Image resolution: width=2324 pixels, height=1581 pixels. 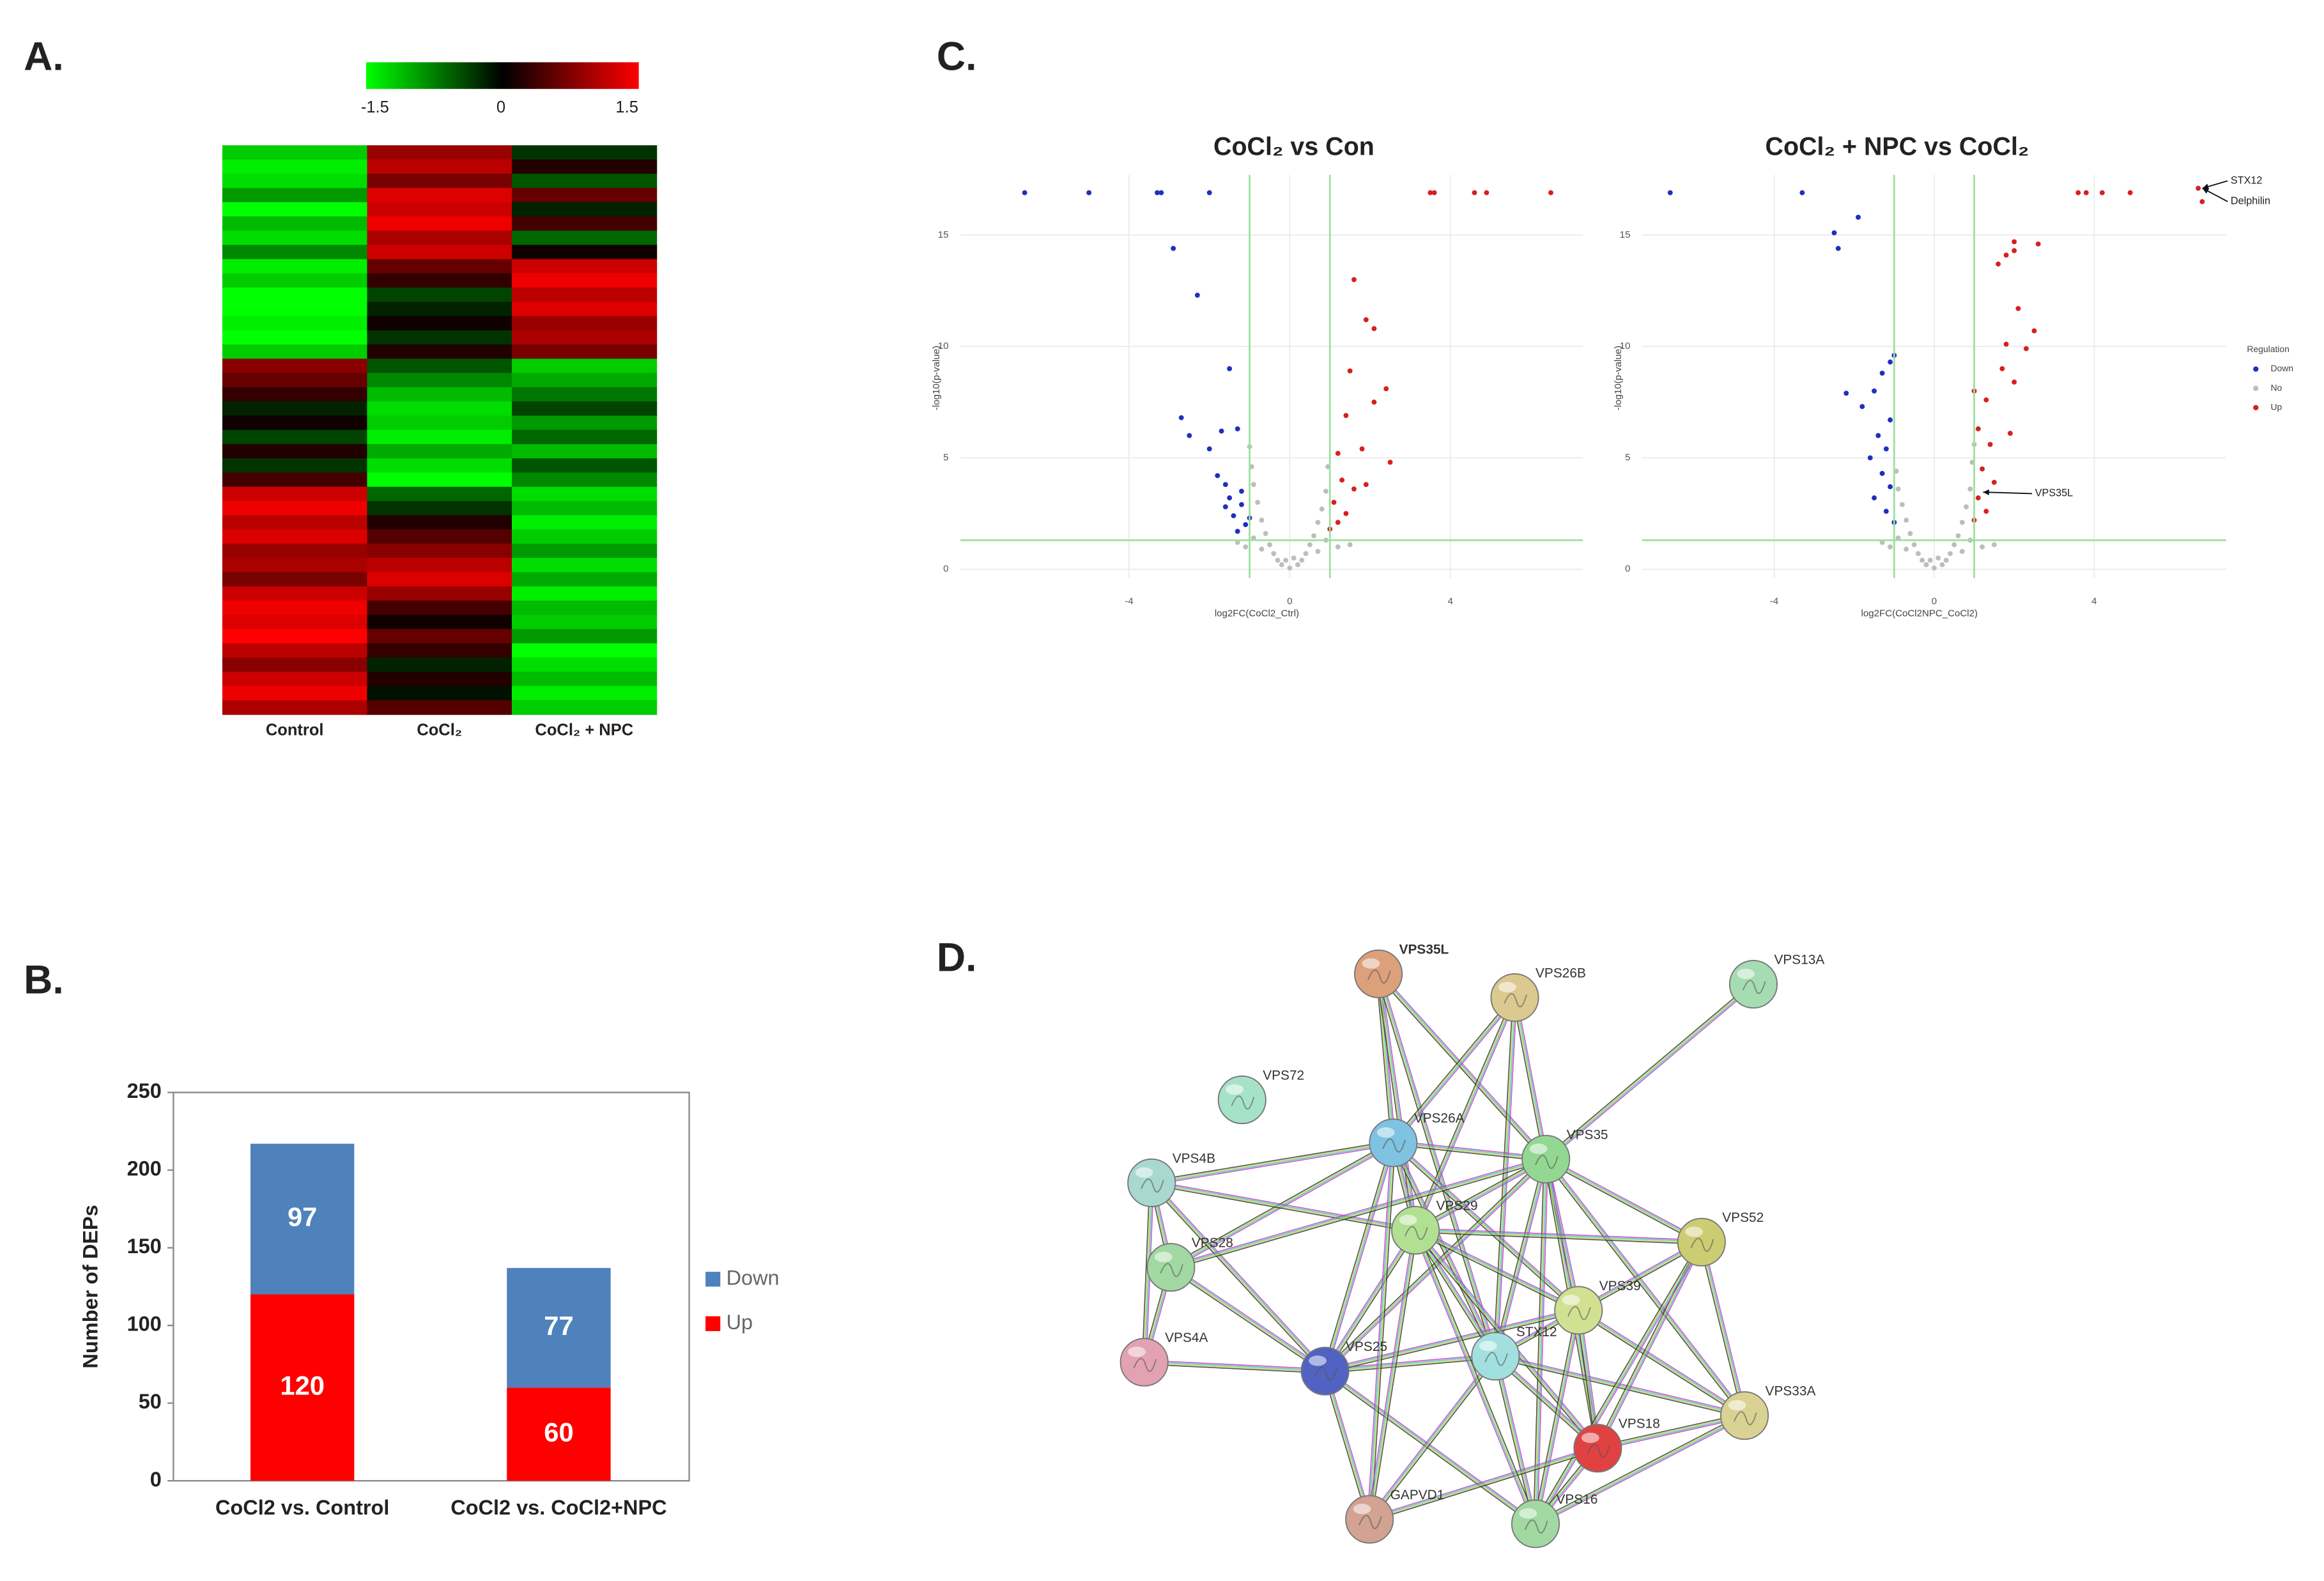 I want to click on x-tick-label: -4, so click(x=1774, y=601).